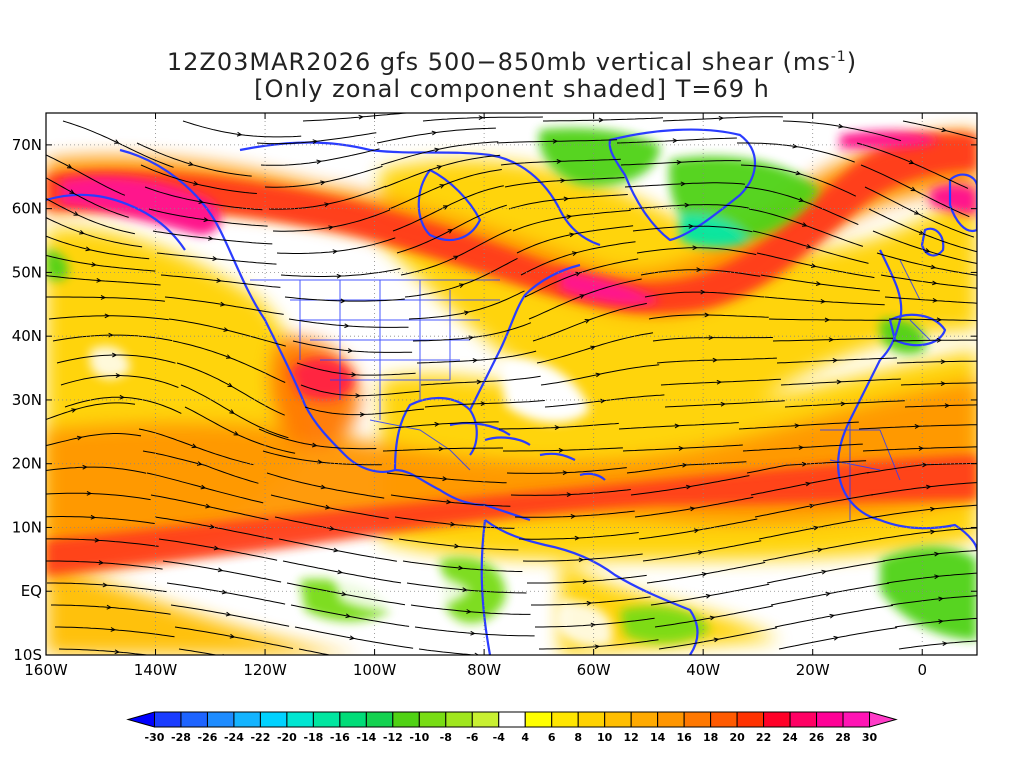 Image resolution: width=1024 pixels, height=768 pixels. I want to click on caribbean-islands, so click(545, 458).